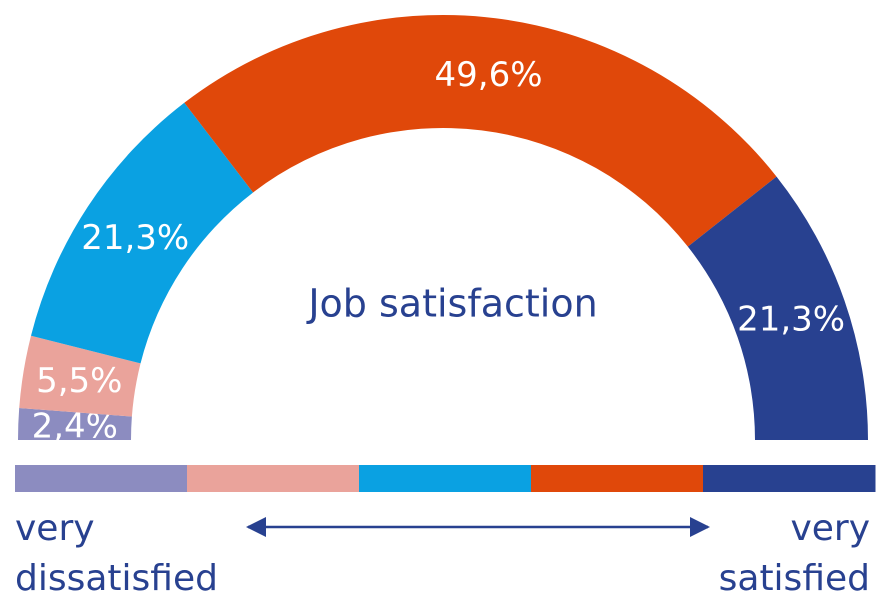  Describe the element at coordinates (116, 578) in the screenshot. I see `left-annotation: dissatisfied` at that location.